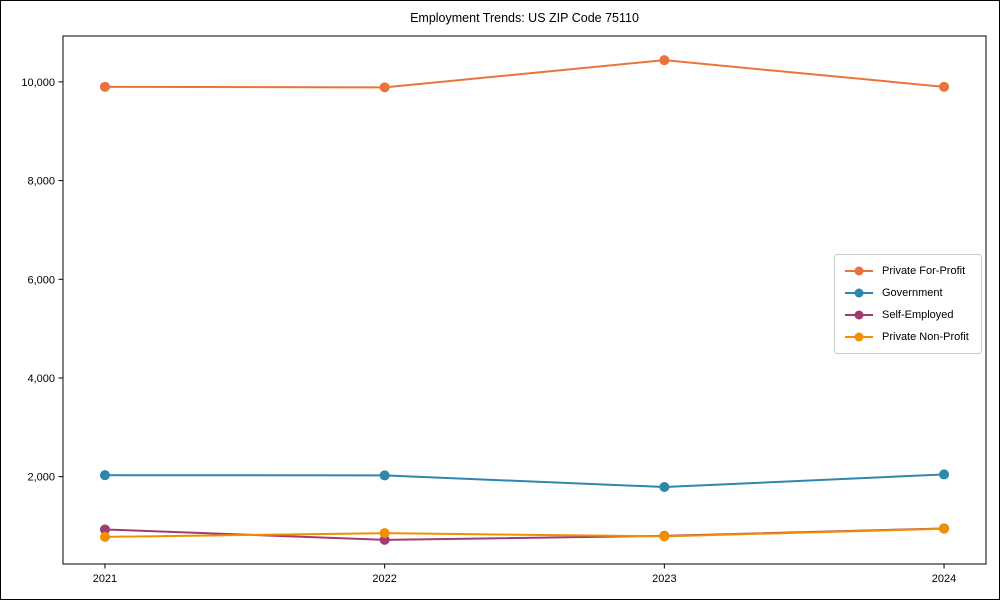 The width and height of the screenshot is (1000, 600). Describe the element at coordinates (925, 337) in the screenshot. I see `legend-label: Private Non-Profit` at that location.